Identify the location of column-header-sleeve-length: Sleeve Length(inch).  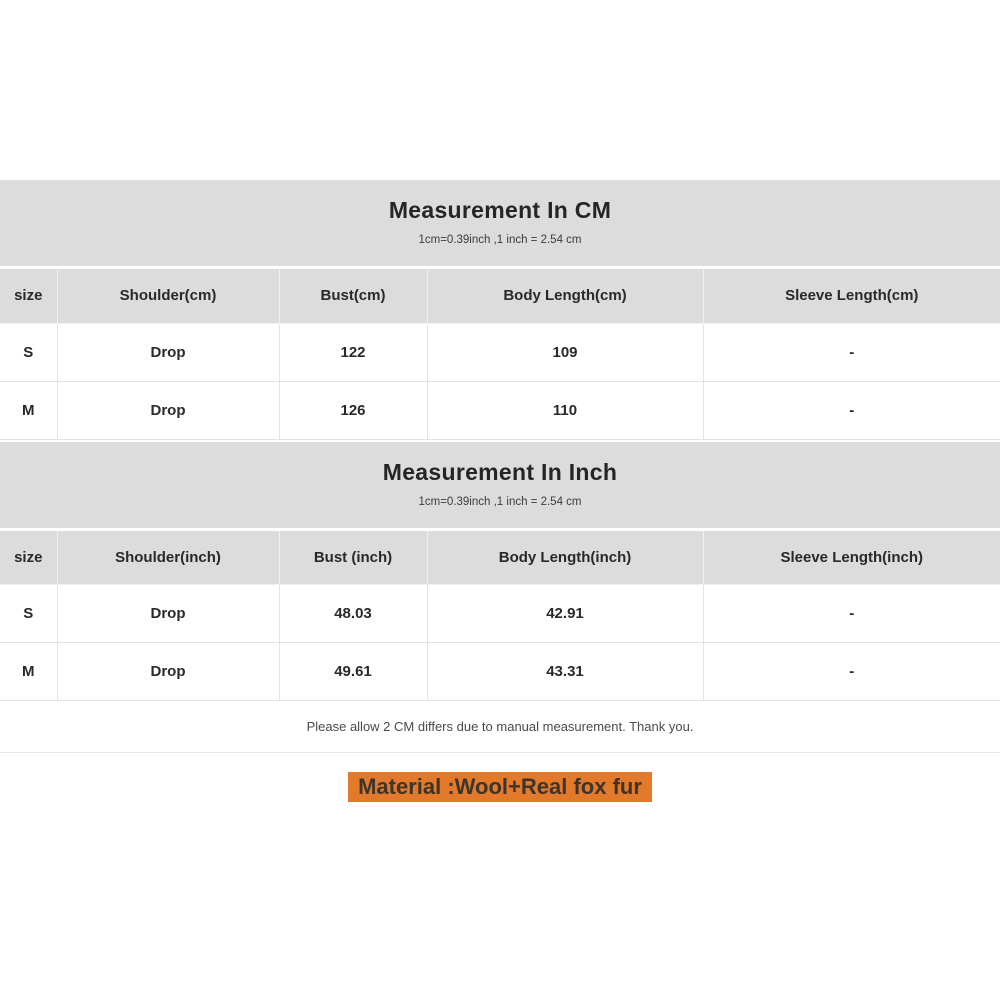
(851, 557).